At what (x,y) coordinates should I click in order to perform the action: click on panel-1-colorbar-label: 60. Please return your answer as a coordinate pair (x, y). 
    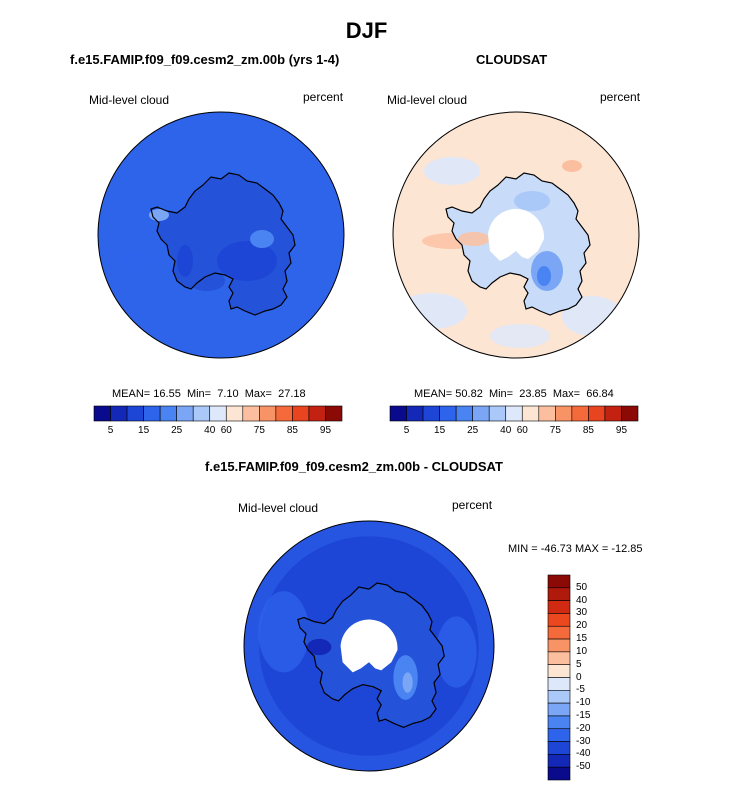
    Looking at the image, I should click on (226, 430).